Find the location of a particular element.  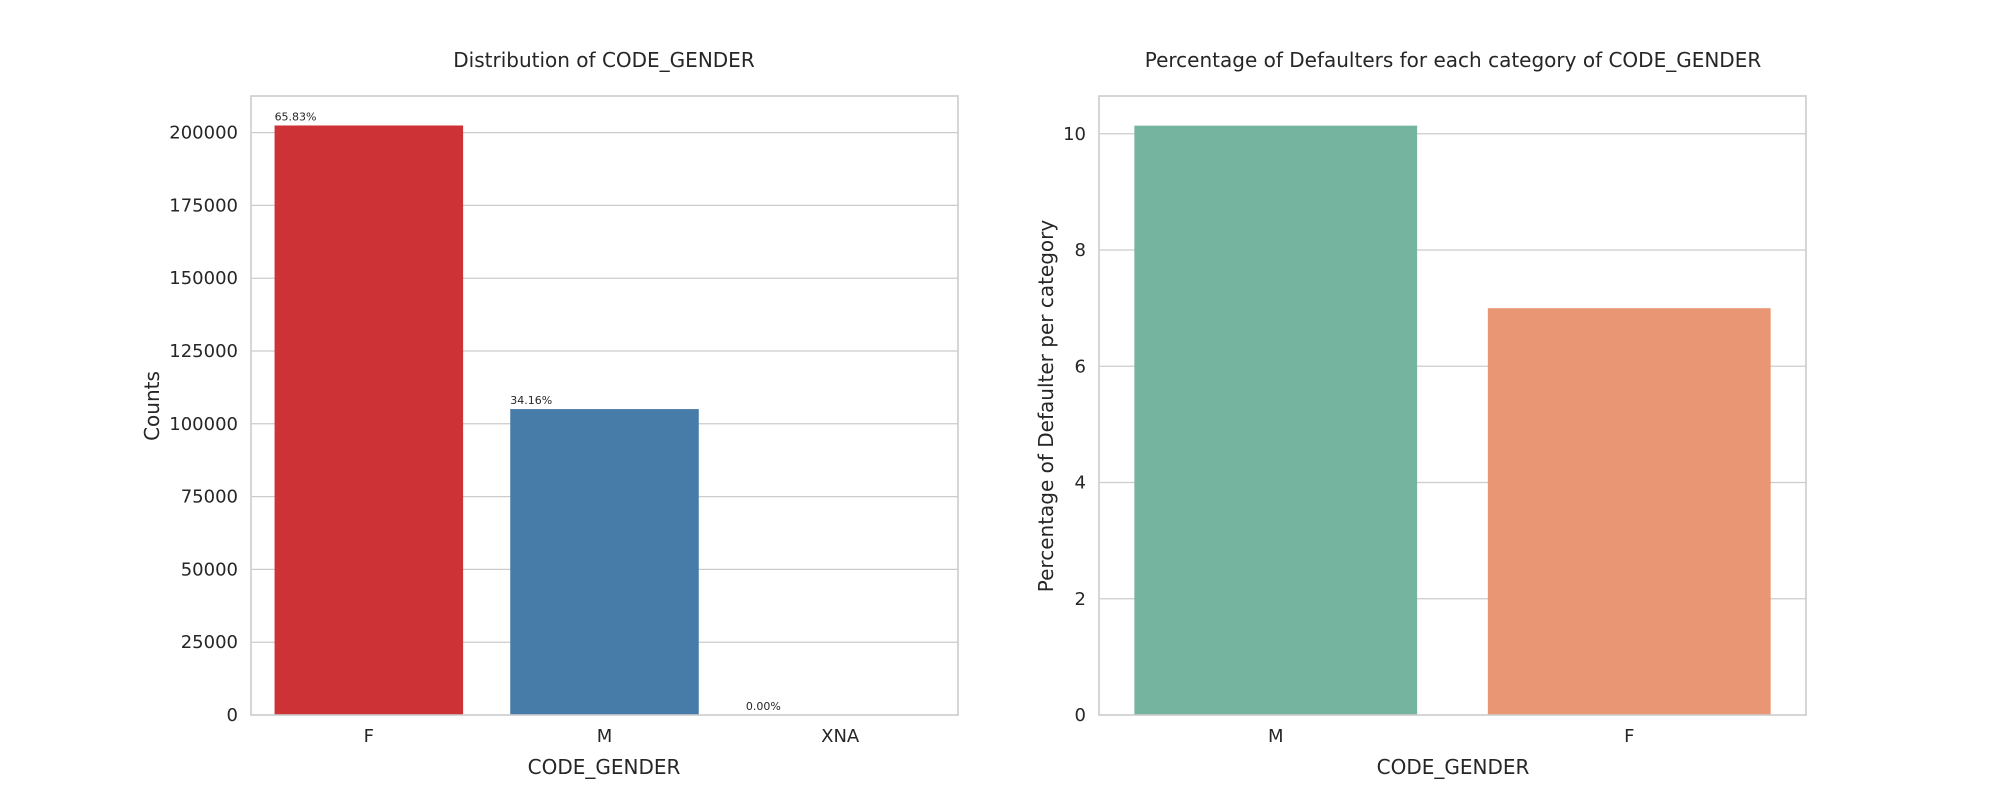

y-tick-label: 150000 is located at coordinates (203, 278).